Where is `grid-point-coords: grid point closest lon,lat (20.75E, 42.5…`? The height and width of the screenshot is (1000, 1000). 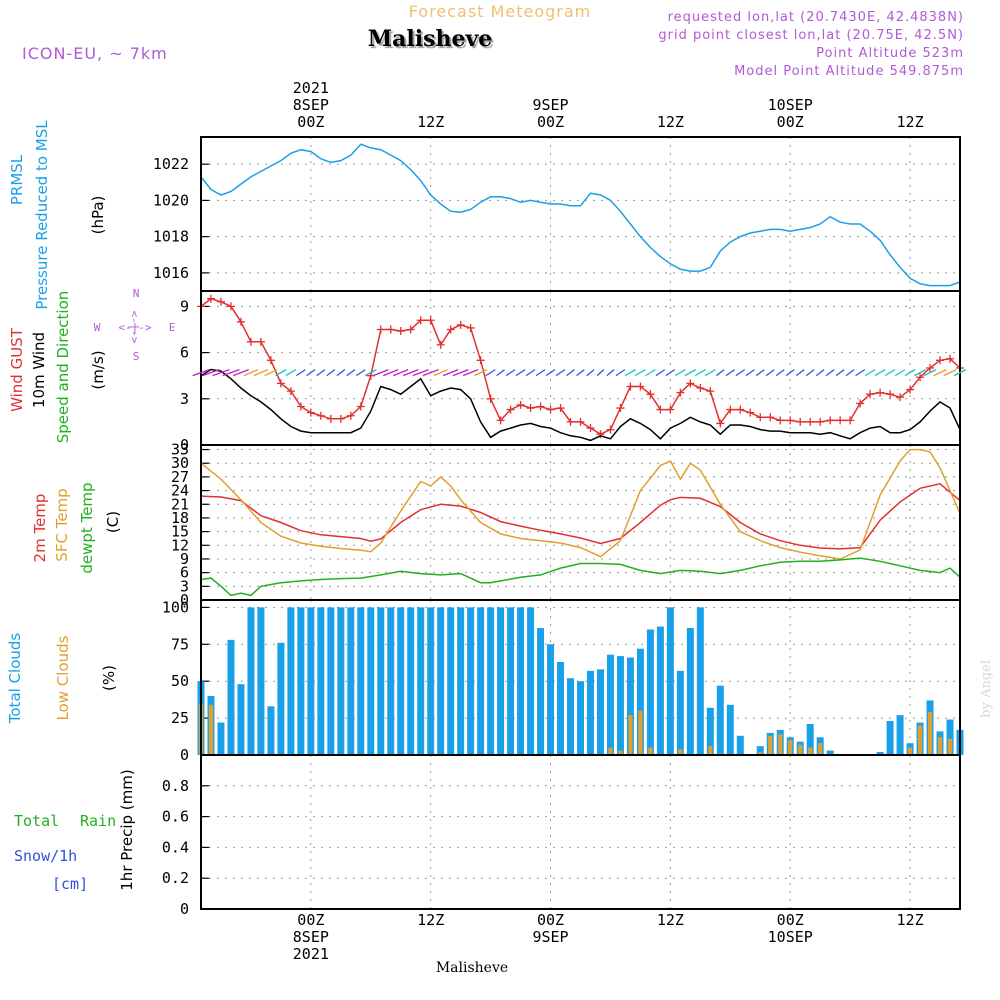
grid-point-coords: grid point closest lon,lat (20.75E, 42.5… is located at coordinates (811, 35).